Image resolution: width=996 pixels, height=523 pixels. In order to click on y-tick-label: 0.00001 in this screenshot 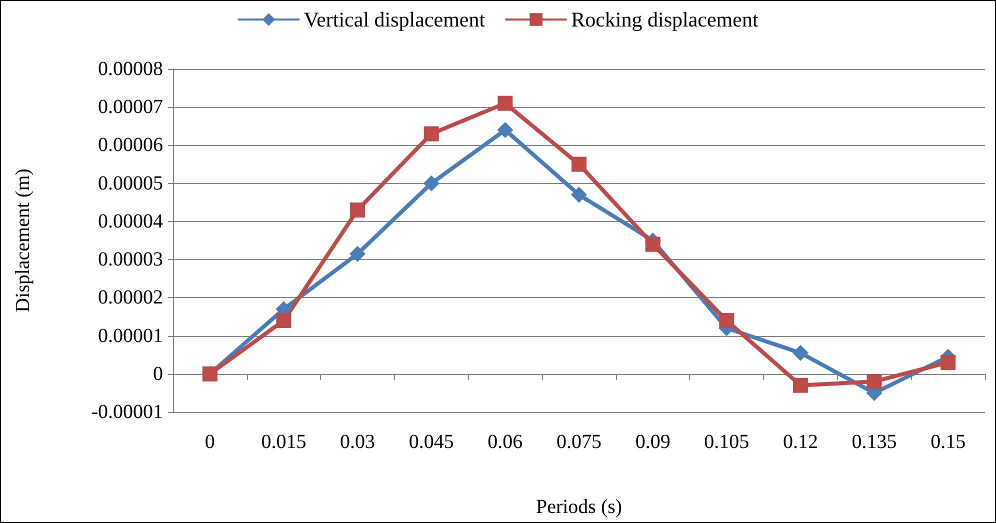, I will do `click(130, 335)`.